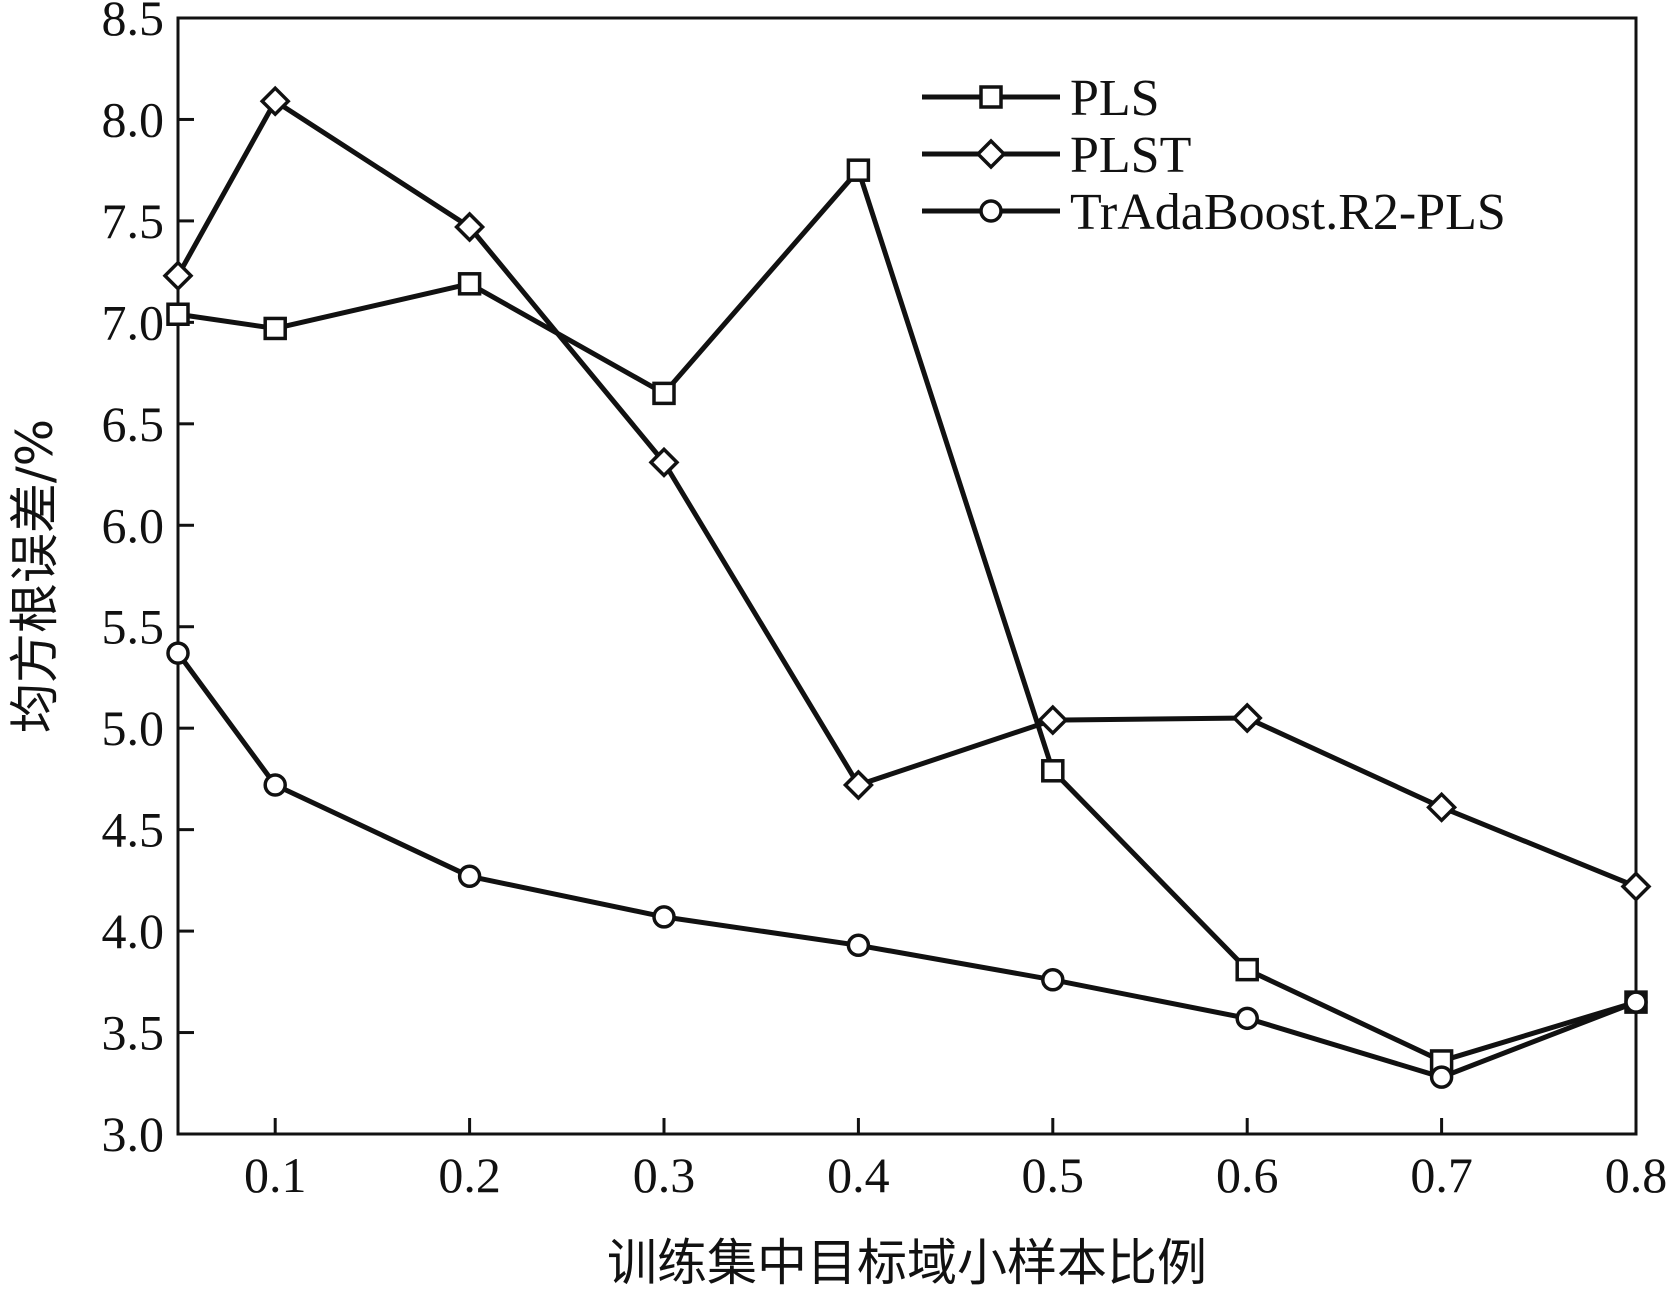 The width and height of the screenshot is (1673, 1290). I want to click on legend-item: PLST, so click(1056, 155).